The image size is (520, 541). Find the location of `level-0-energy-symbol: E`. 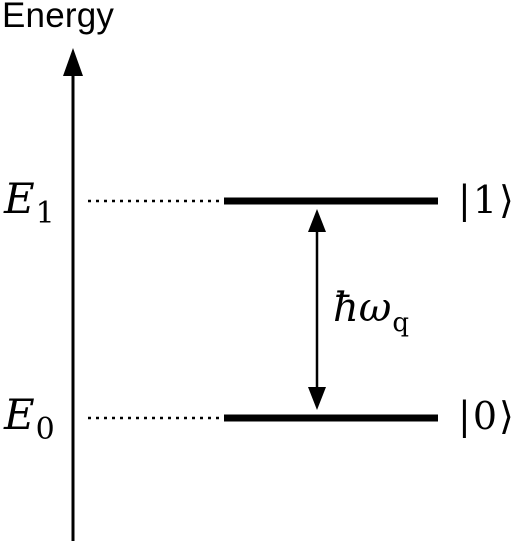

level-0-energy-symbol: E is located at coordinates (19, 414).